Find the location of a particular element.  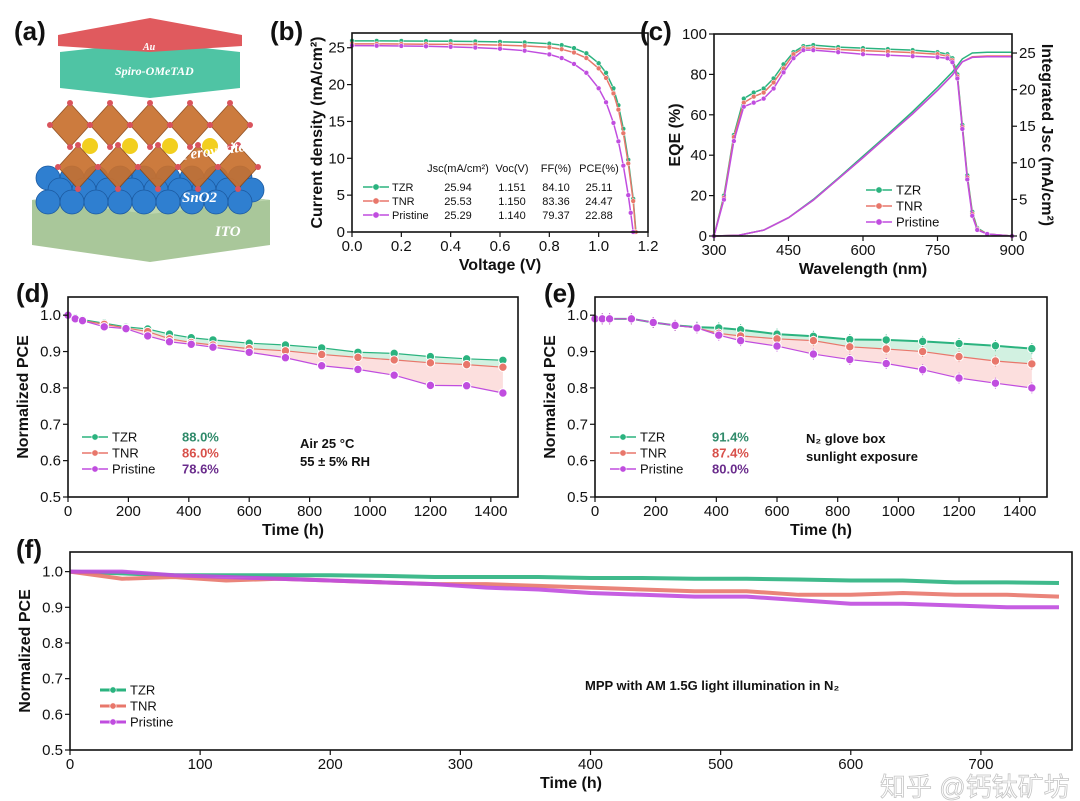

legend-label-pristine: Pristine is located at coordinates (917, 222).